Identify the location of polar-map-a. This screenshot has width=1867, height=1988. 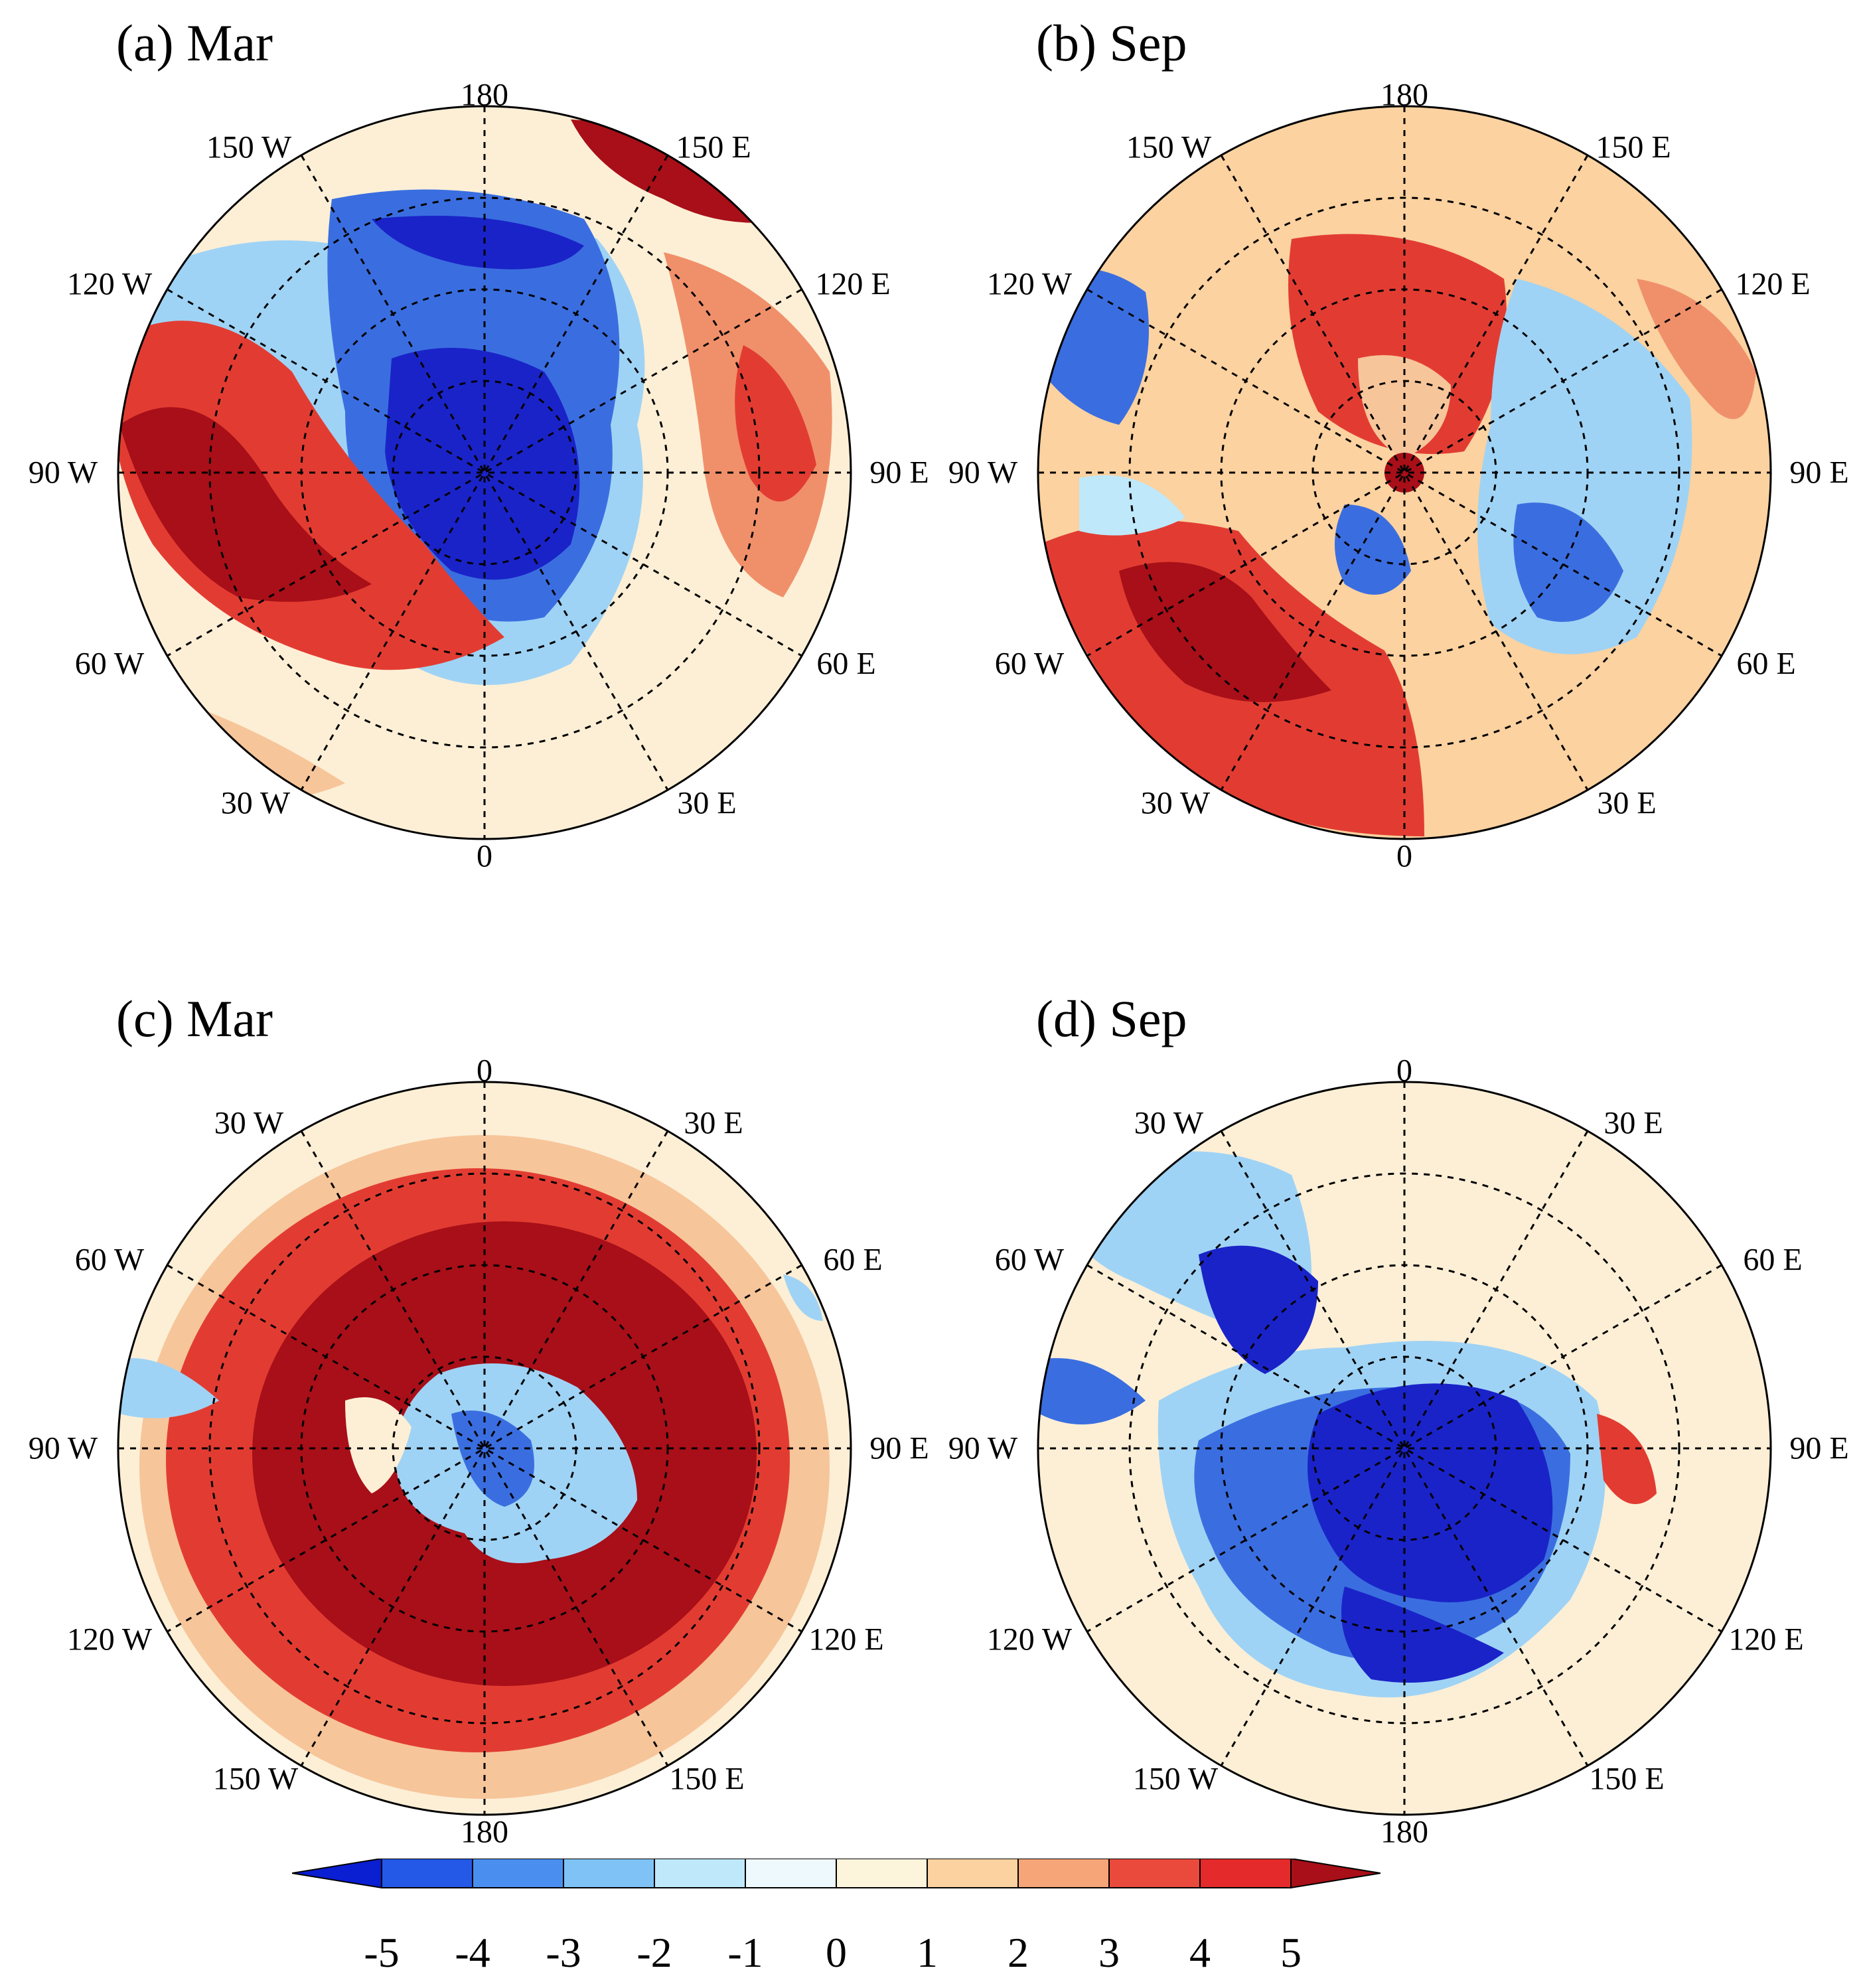
(484, 472).